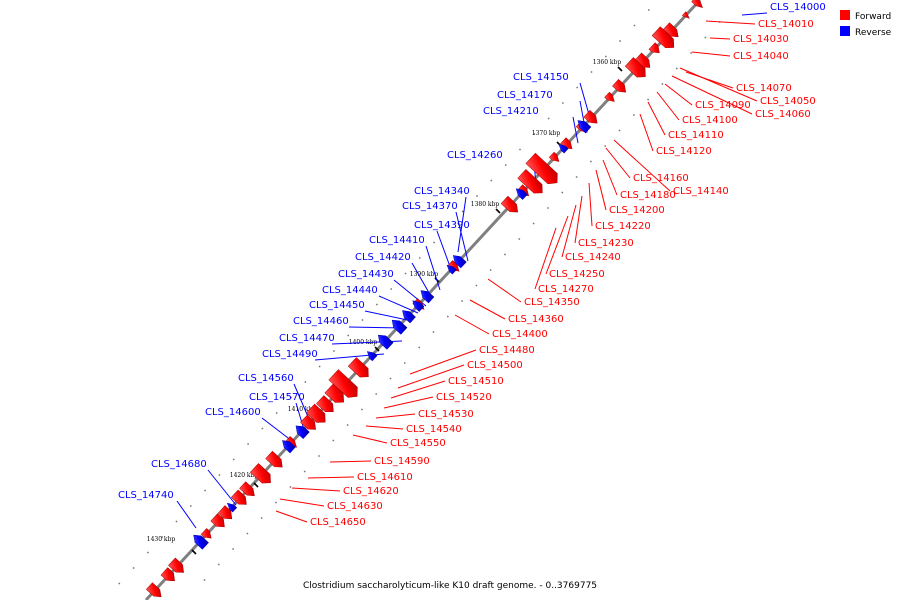  Describe the element at coordinates (511, 111) in the screenshot. I see `reverse-gene-label: CLS_14210` at that location.